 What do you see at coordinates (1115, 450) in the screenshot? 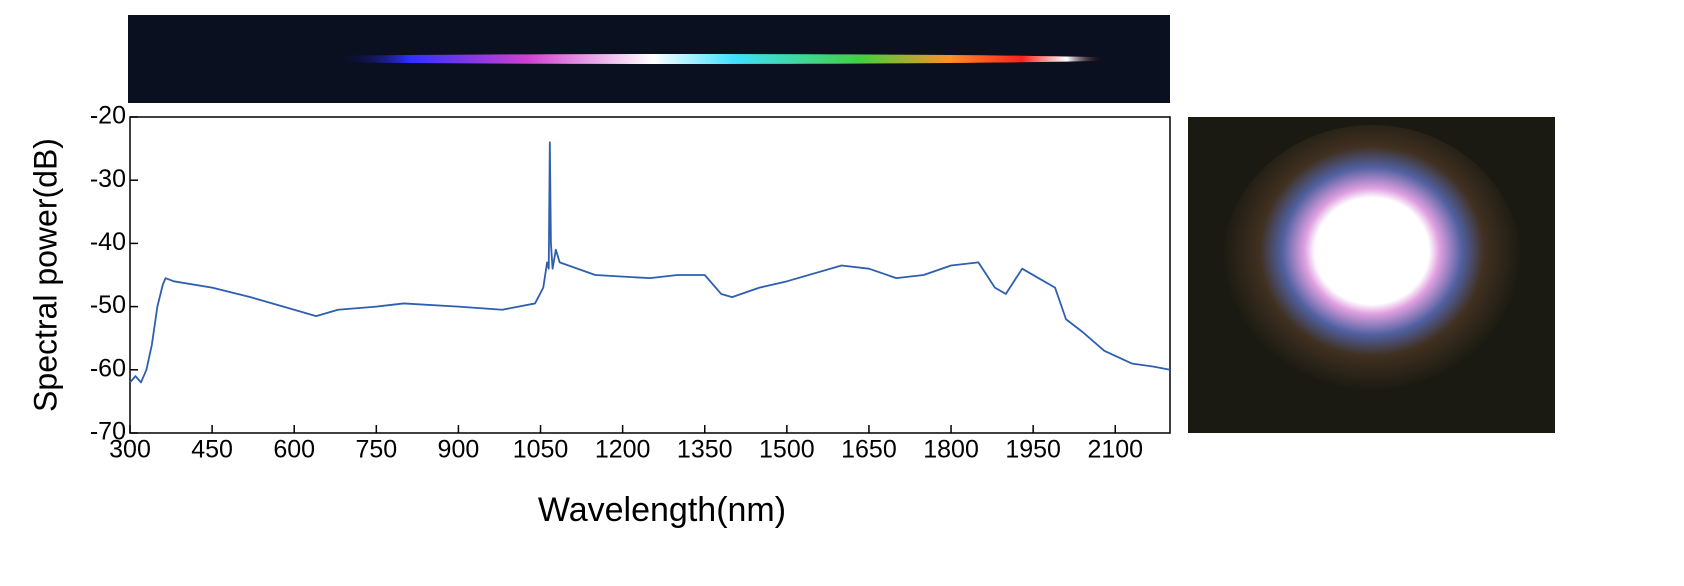
I see `x-tick-label: 2100` at bounding box center [1115, 450].